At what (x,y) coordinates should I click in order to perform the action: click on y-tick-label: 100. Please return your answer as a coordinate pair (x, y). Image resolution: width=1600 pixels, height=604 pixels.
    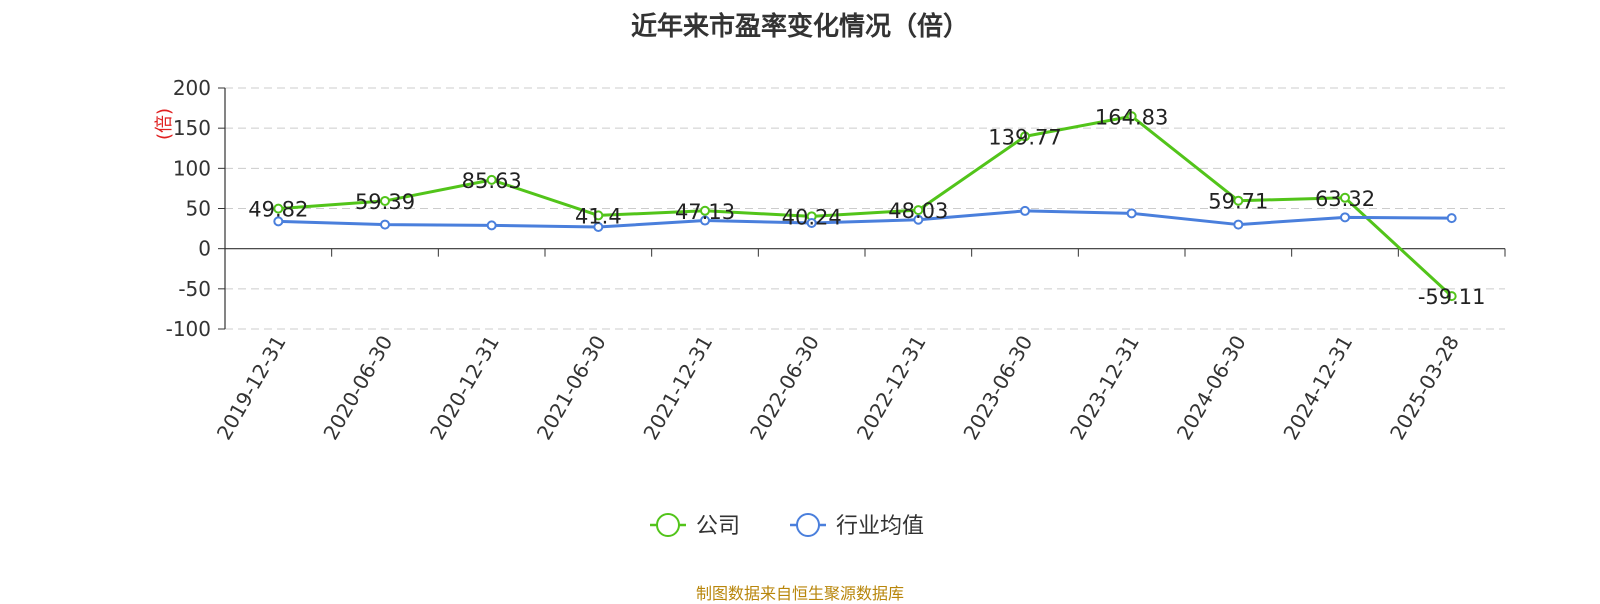
    Looking at the image, I should click on (192, 168).